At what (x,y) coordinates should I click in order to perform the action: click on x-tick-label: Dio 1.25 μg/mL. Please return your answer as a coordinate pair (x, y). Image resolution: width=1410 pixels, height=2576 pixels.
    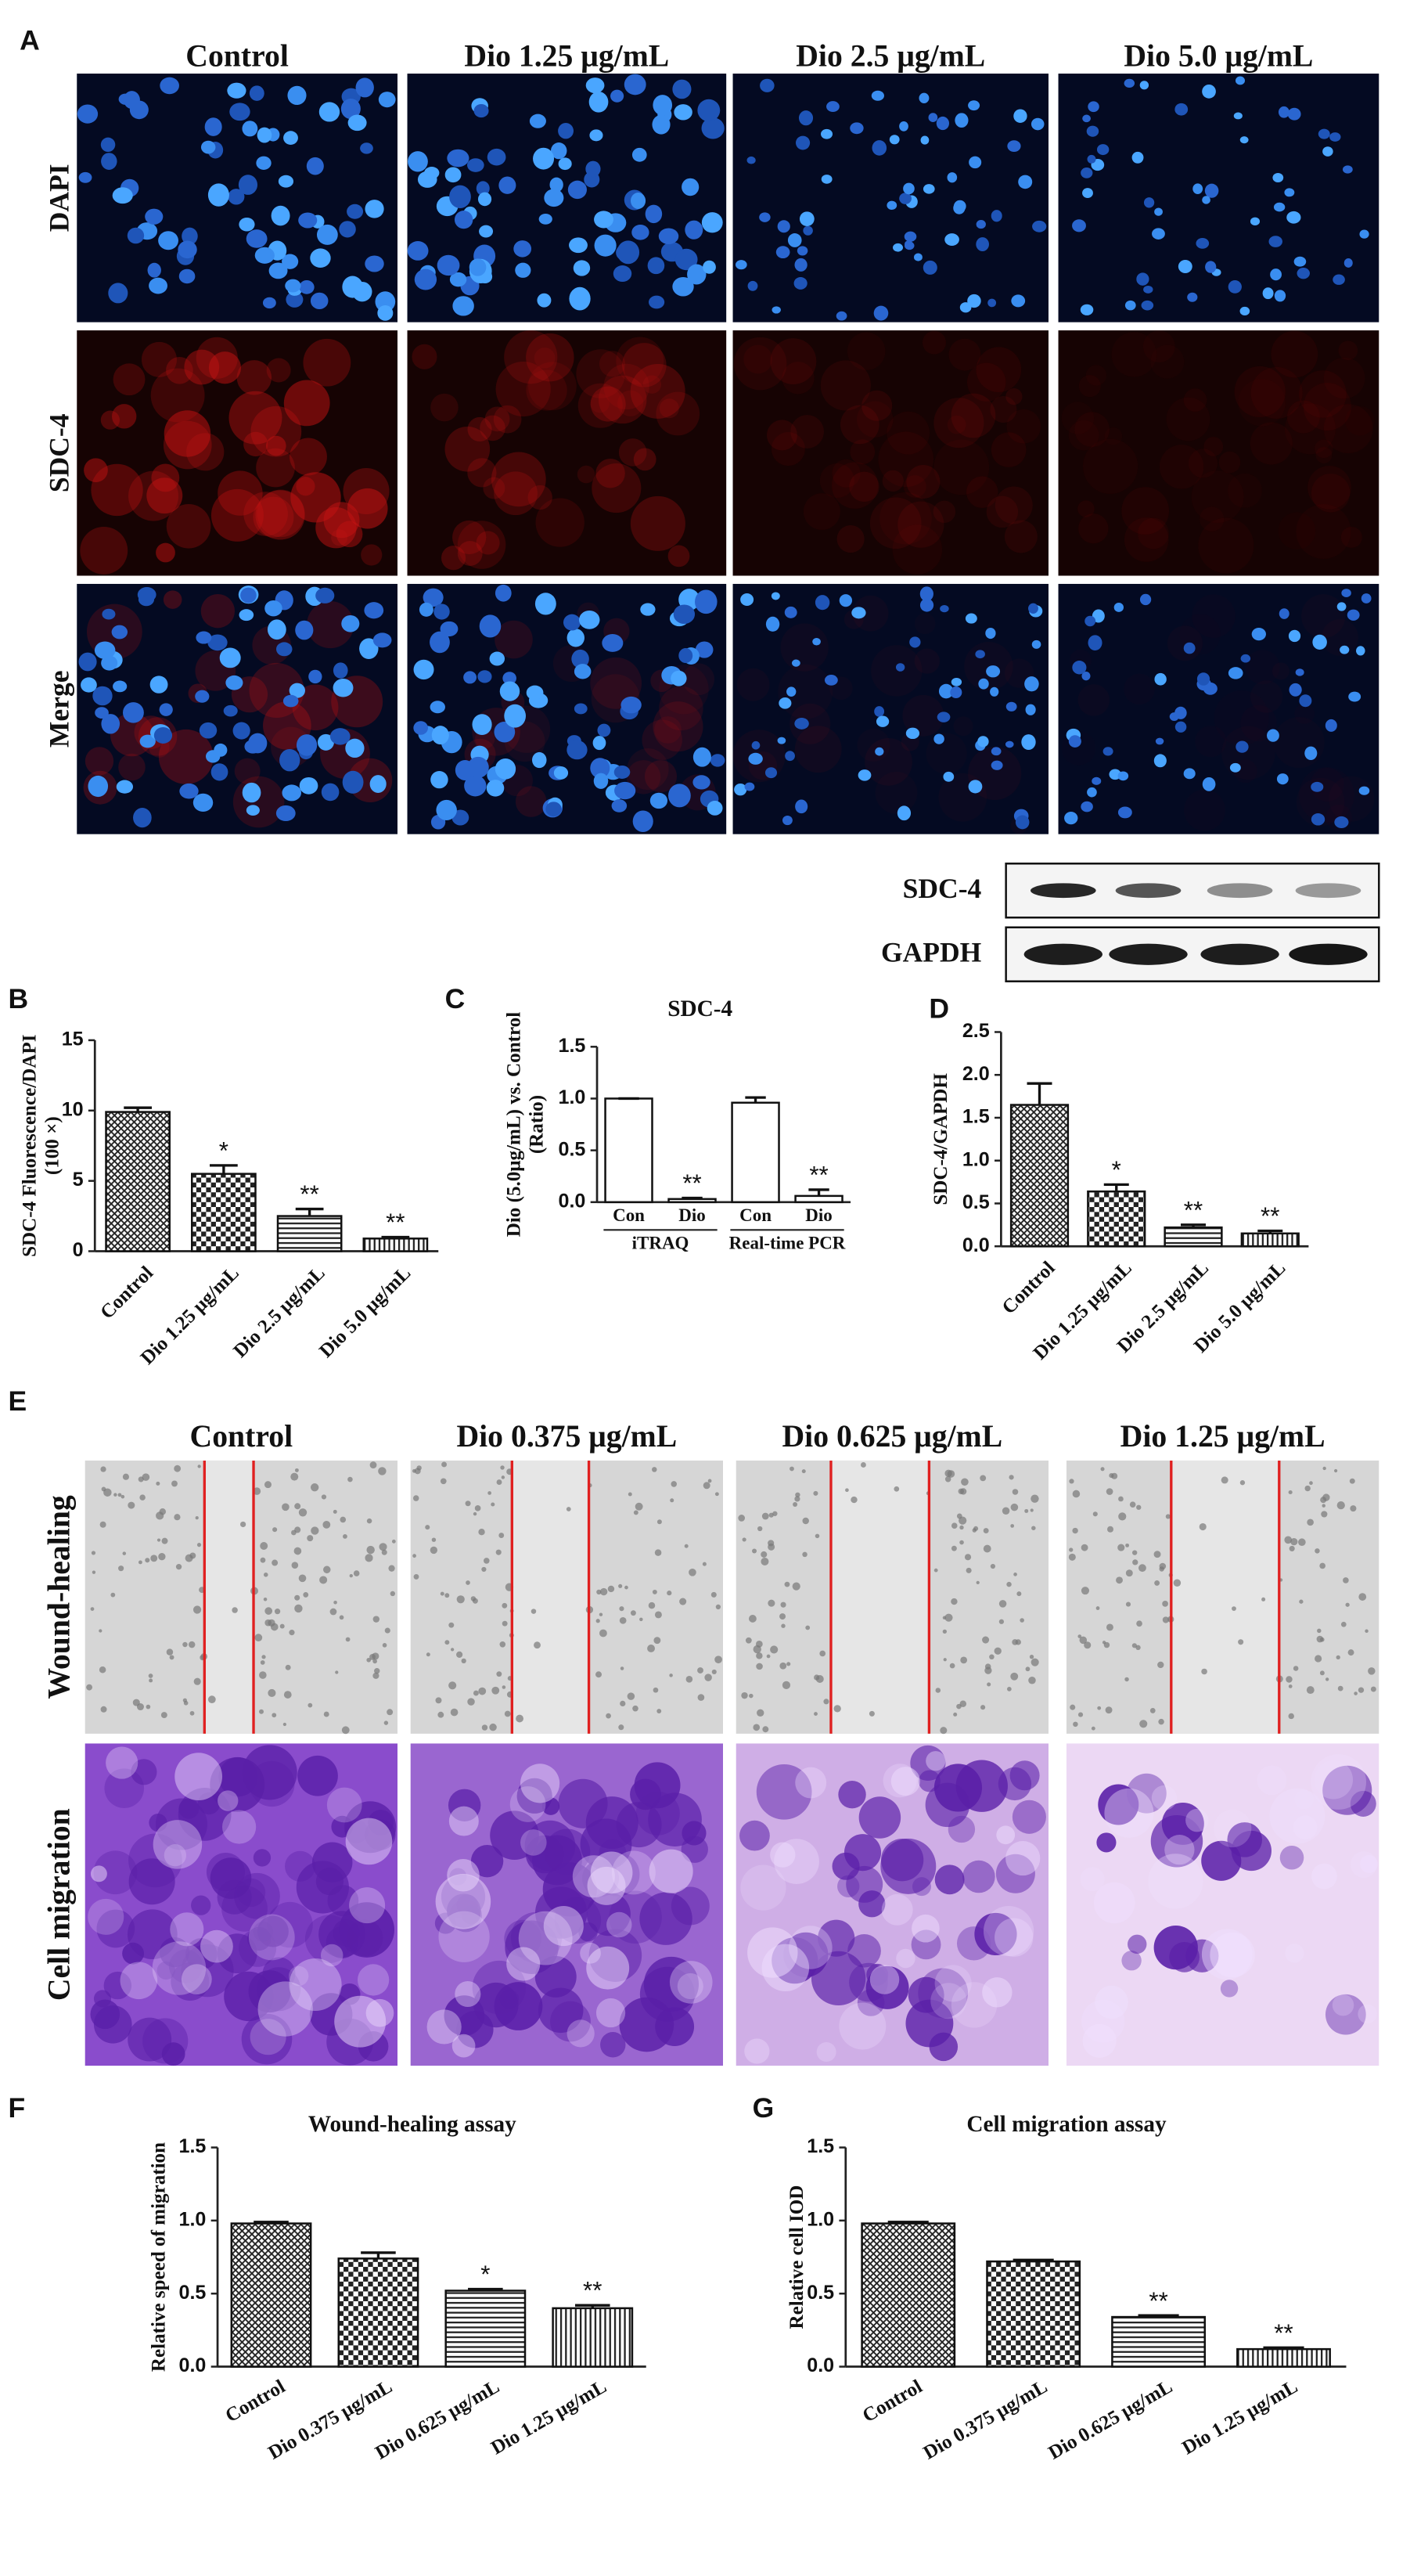
    Looking at the image, I should click on (548, 2417).